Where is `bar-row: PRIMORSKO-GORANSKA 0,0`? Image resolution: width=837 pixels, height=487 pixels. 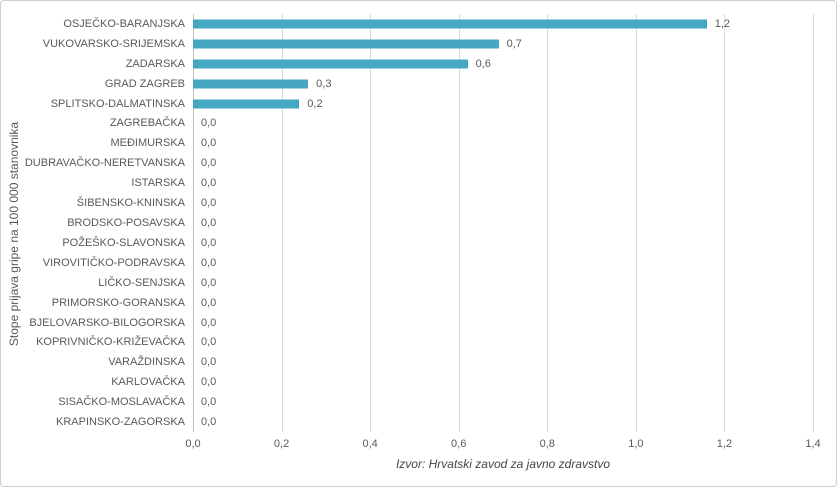
bar-row: PRIMORSKO-GORANSKA 0,0 is located at coordinates (432, 303).